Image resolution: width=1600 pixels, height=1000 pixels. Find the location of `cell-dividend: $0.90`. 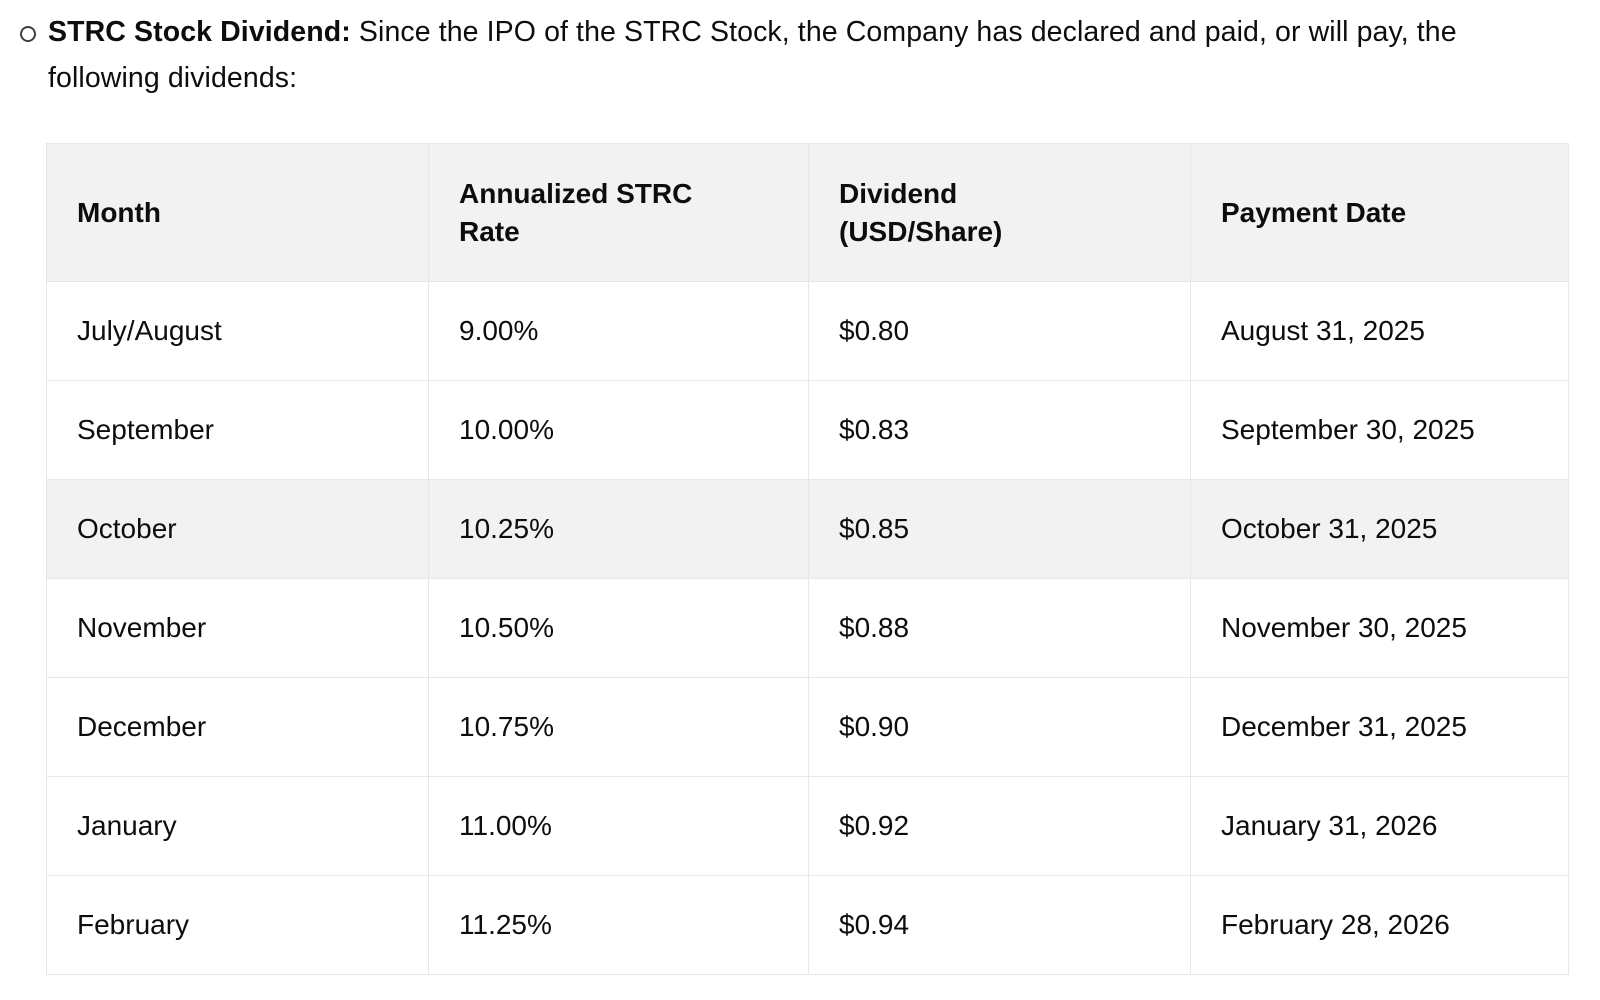

cell-dividend: $0.90 is located at coordinates (999, 727).